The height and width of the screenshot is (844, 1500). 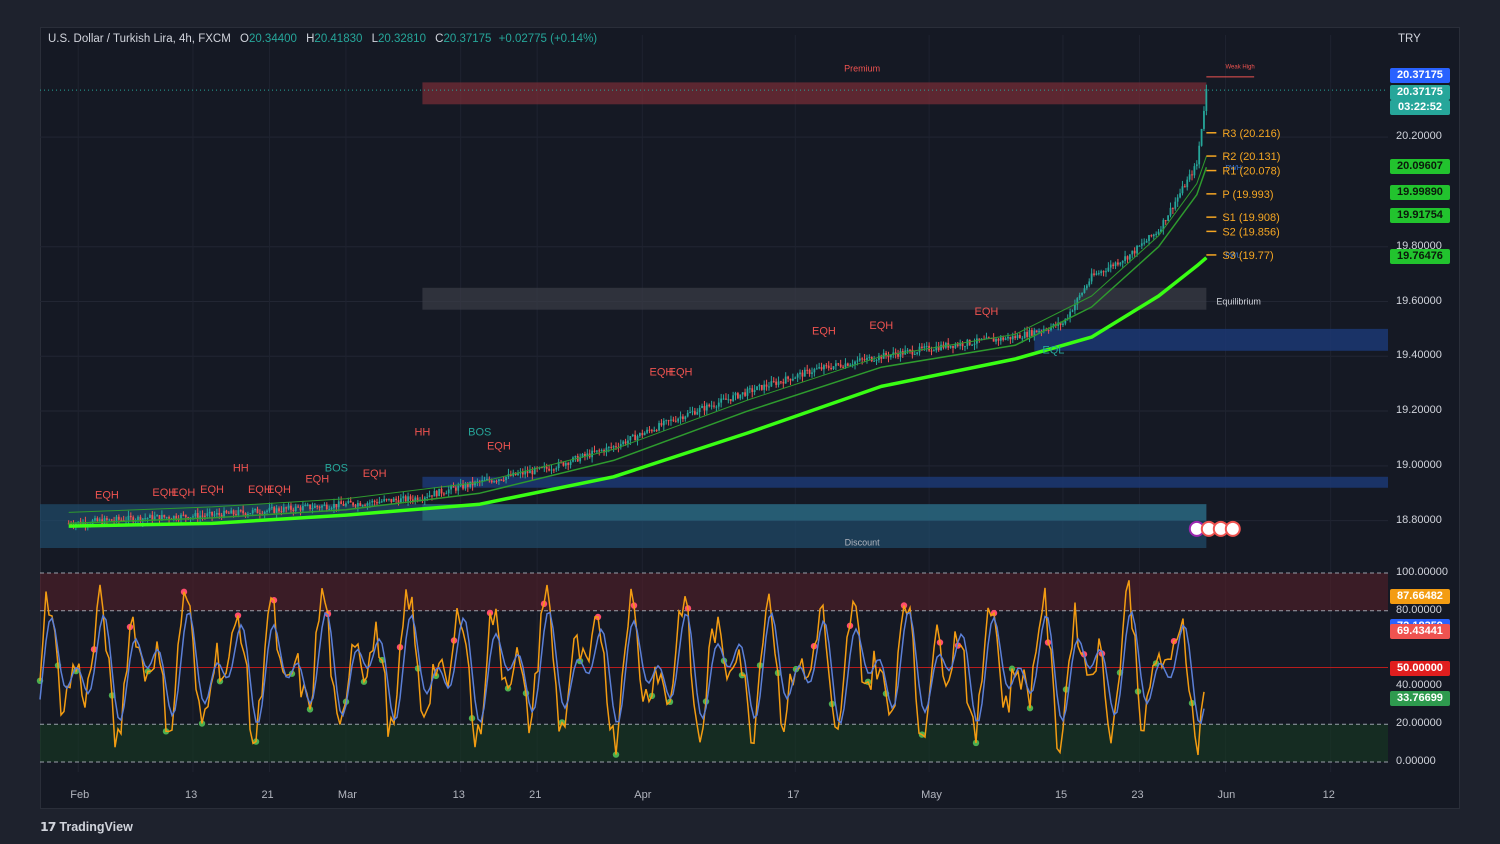 I want to click on symbol-name: U.S. Dollar / Turkish Lira, 4h, FXCM, so click(x=139, y=39).